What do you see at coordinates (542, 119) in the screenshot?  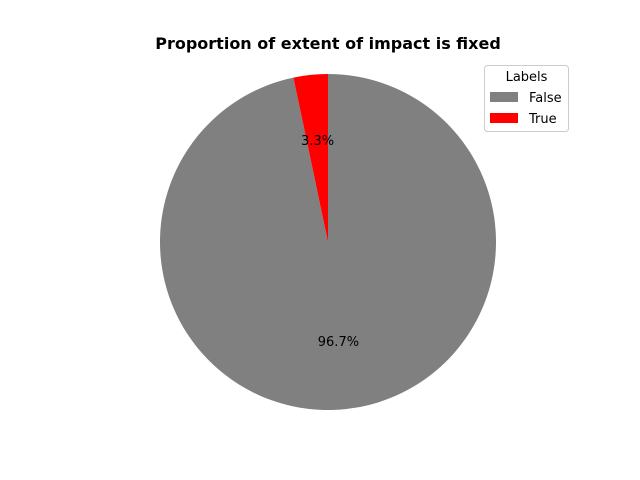 I see `legend-label-true: True` at bounding box center [542, 119].